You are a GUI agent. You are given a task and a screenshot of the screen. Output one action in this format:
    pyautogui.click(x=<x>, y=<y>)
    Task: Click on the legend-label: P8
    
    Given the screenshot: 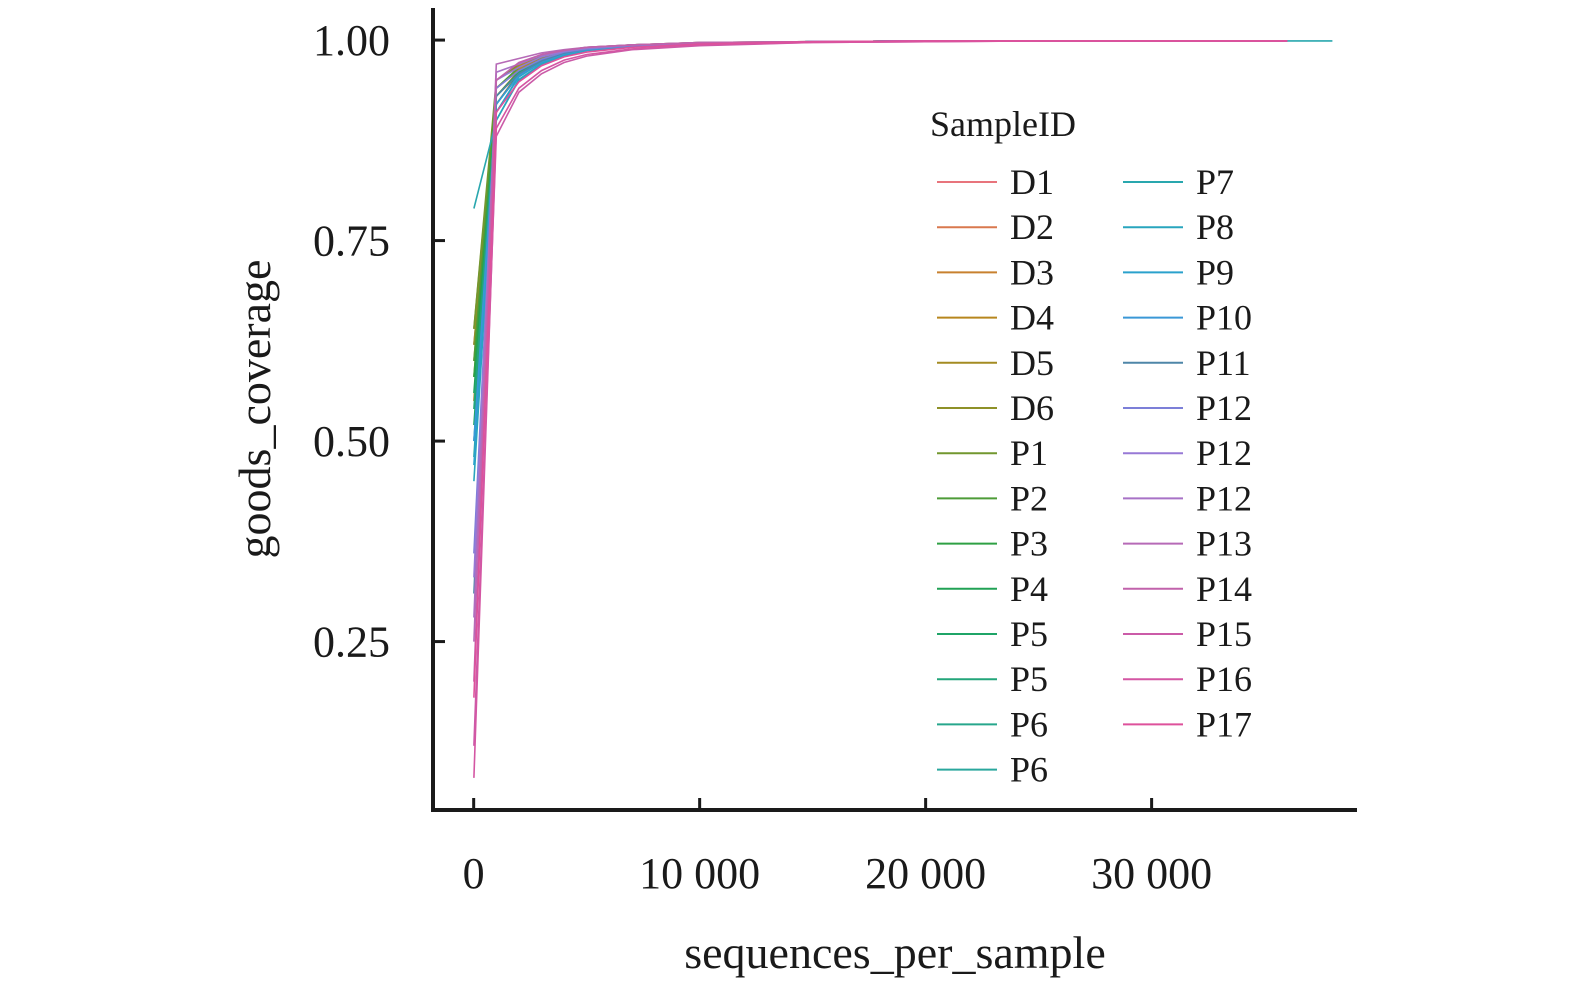 What is the action you would take?
    pyautogui.click(x=1215, y=227)
    